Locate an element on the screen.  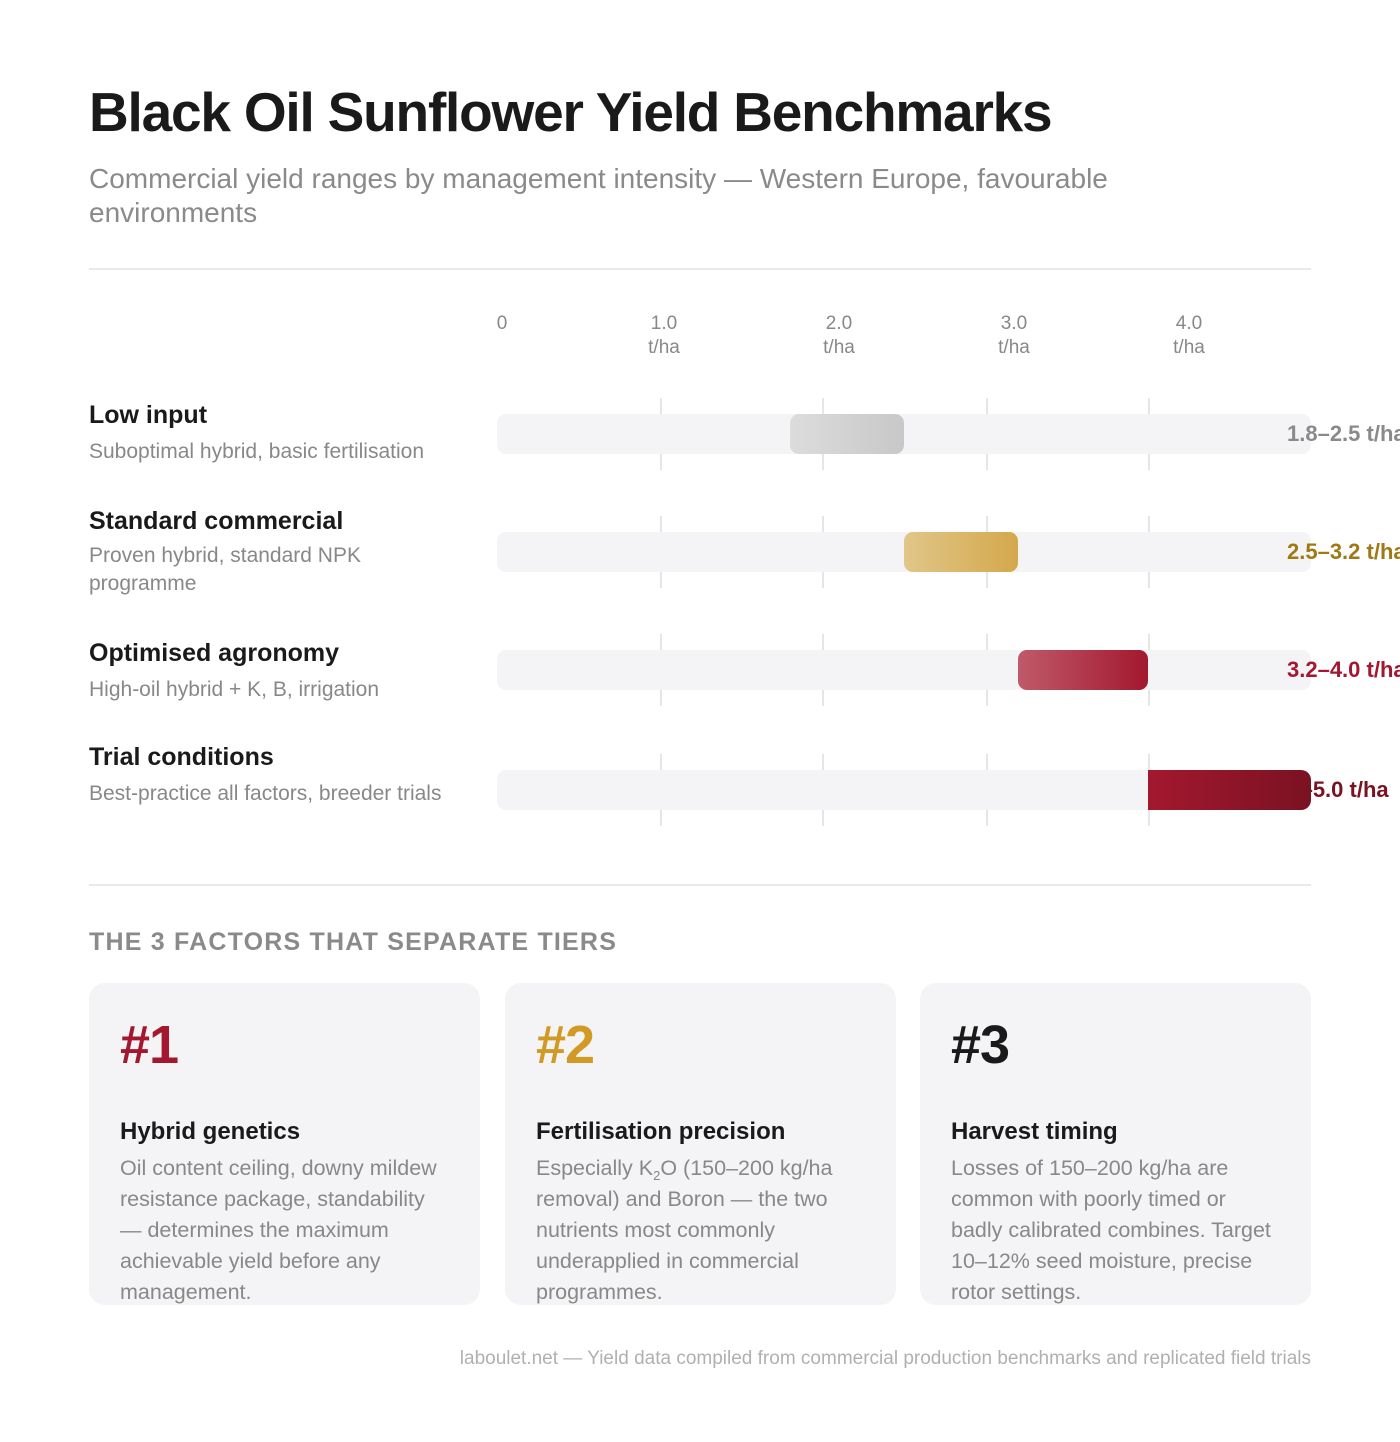
tier-name: Optimised agronomy is located at coordinates (214, 653).